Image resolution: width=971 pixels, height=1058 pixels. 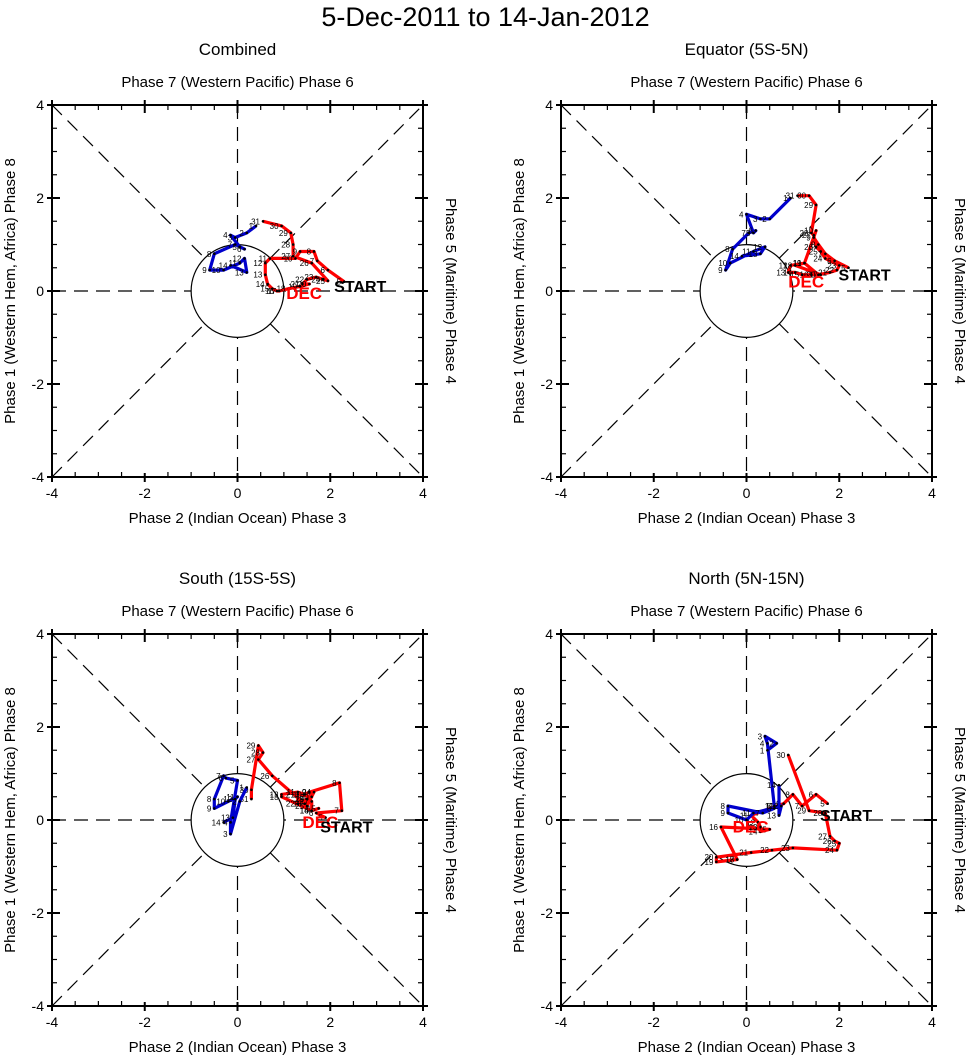 What do you see at coordinates (269, 291) in the screenshot?
I see `day-label: 16` at bounding box center [269, 291].